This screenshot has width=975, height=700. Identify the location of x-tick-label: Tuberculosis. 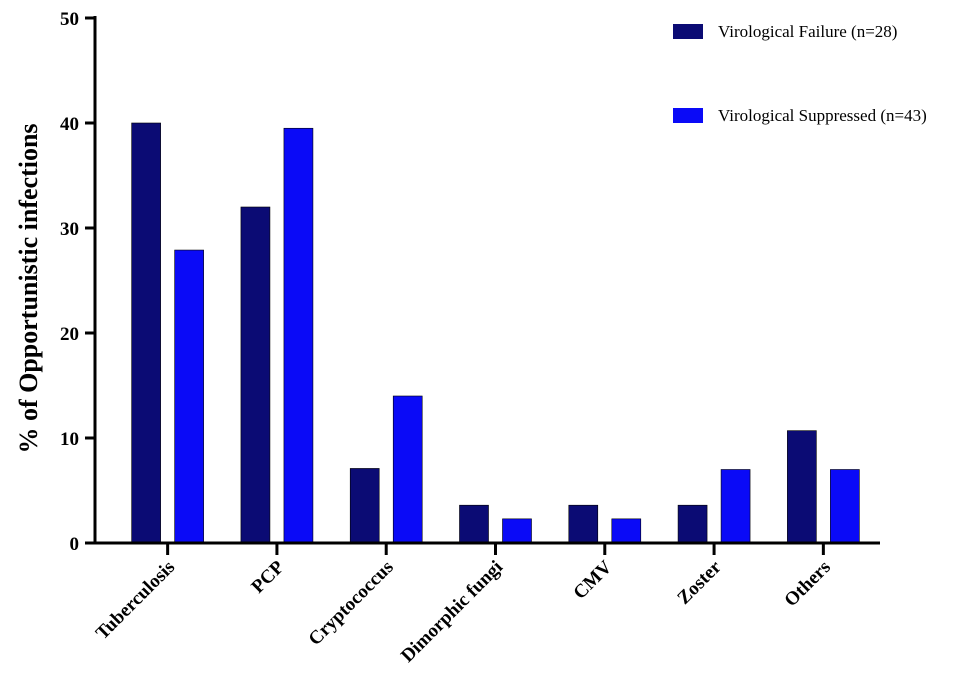
(135, 600).